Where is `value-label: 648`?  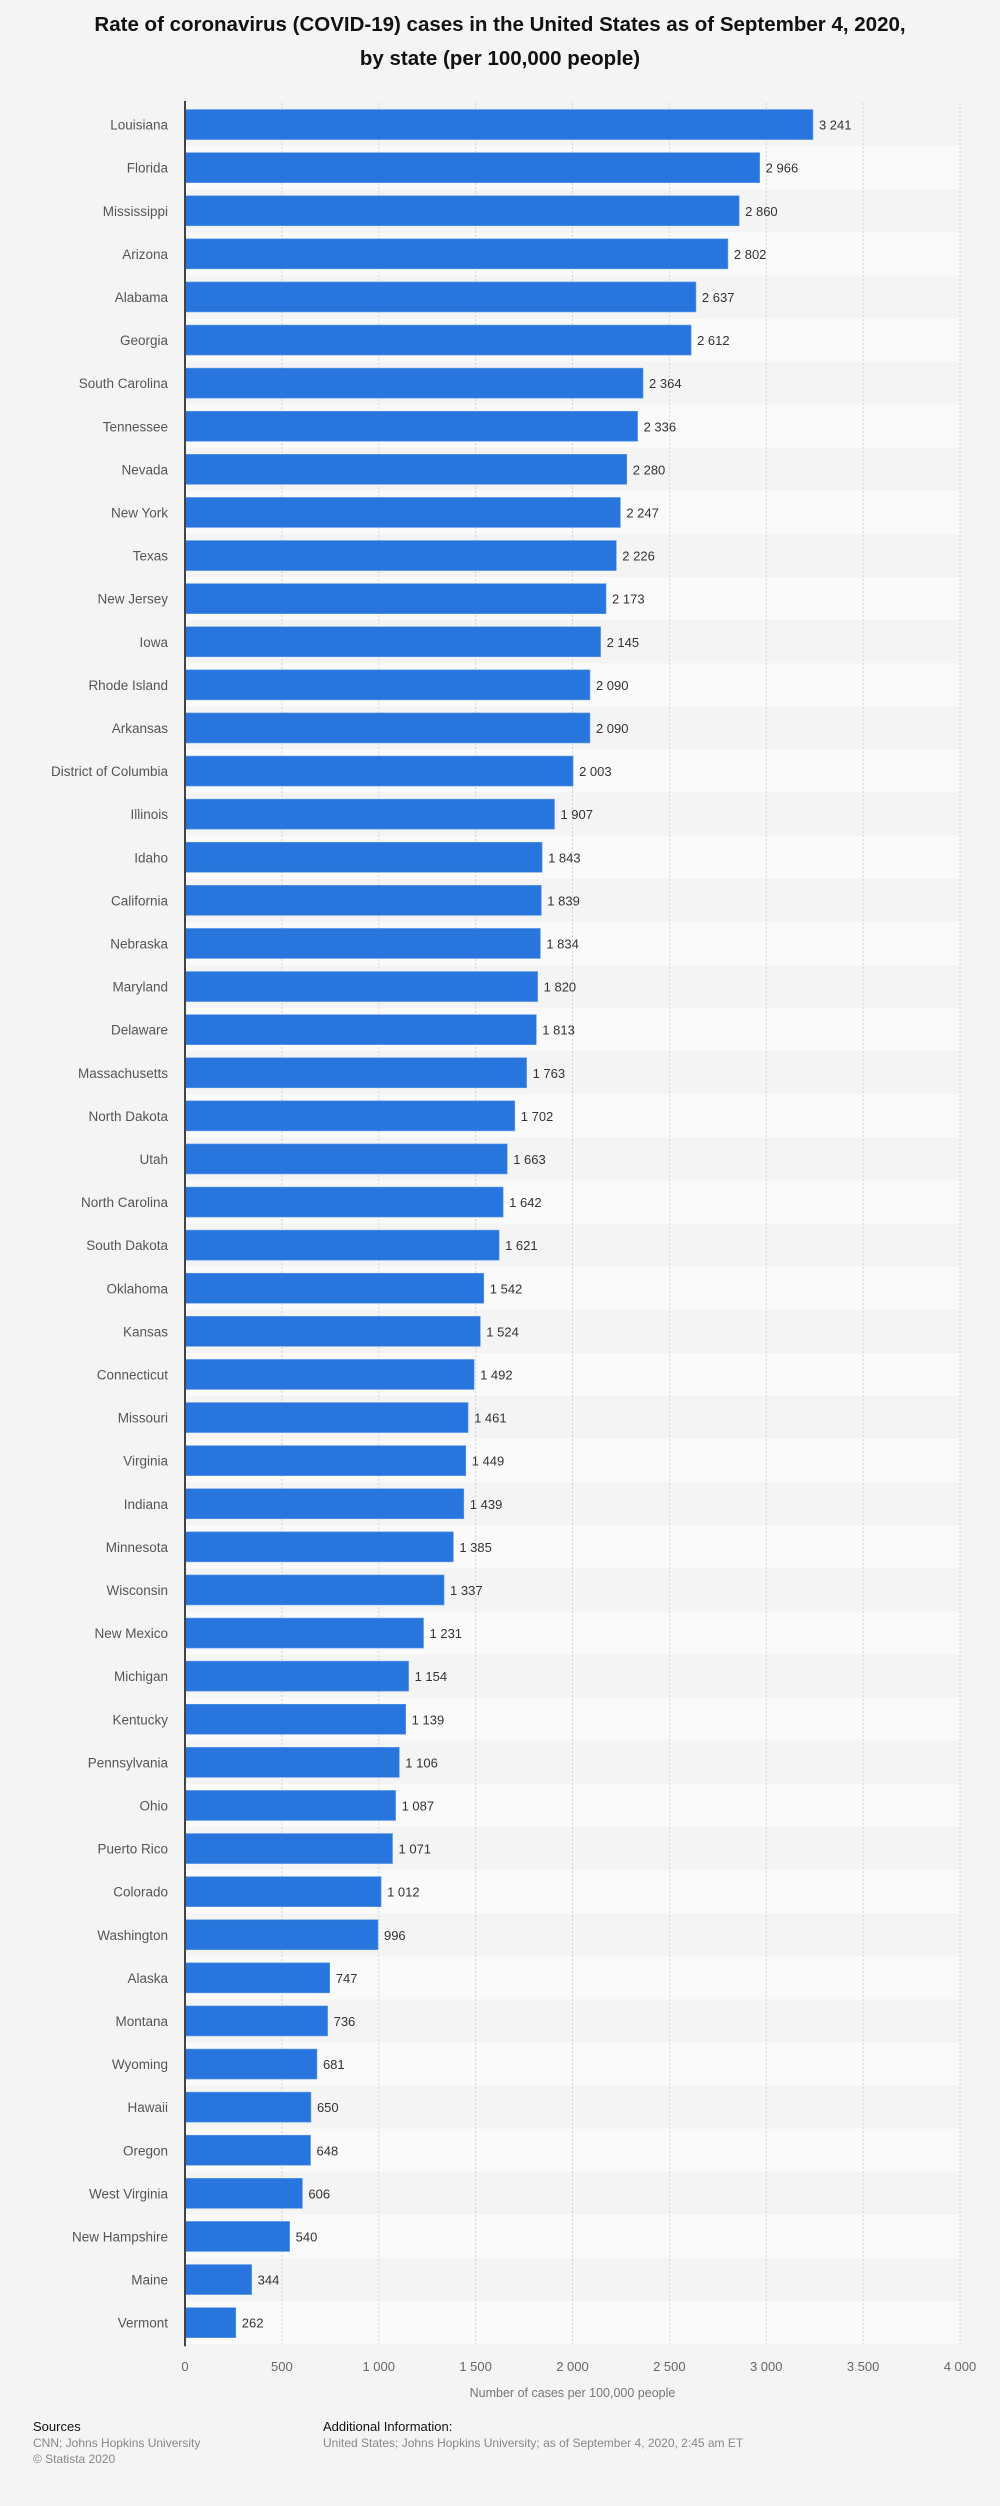
value-label: 648 is located at coordinates (328, 2150).